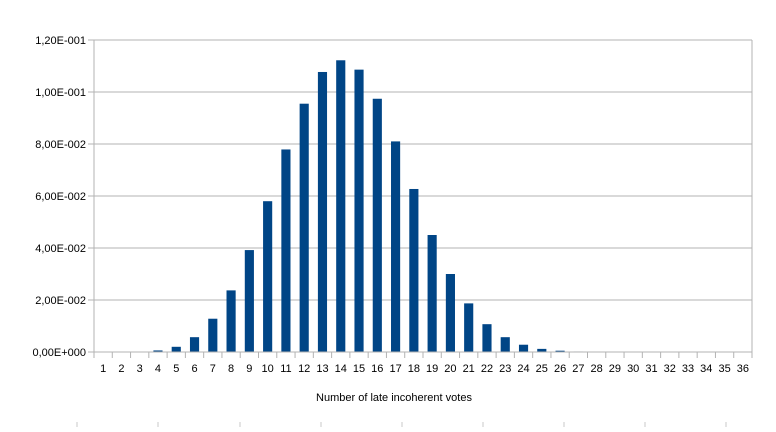  What do you see at coordinates (341, 369) in the screenshot?
I see `x-tick-label: 14` at bounding box center [341, 369].